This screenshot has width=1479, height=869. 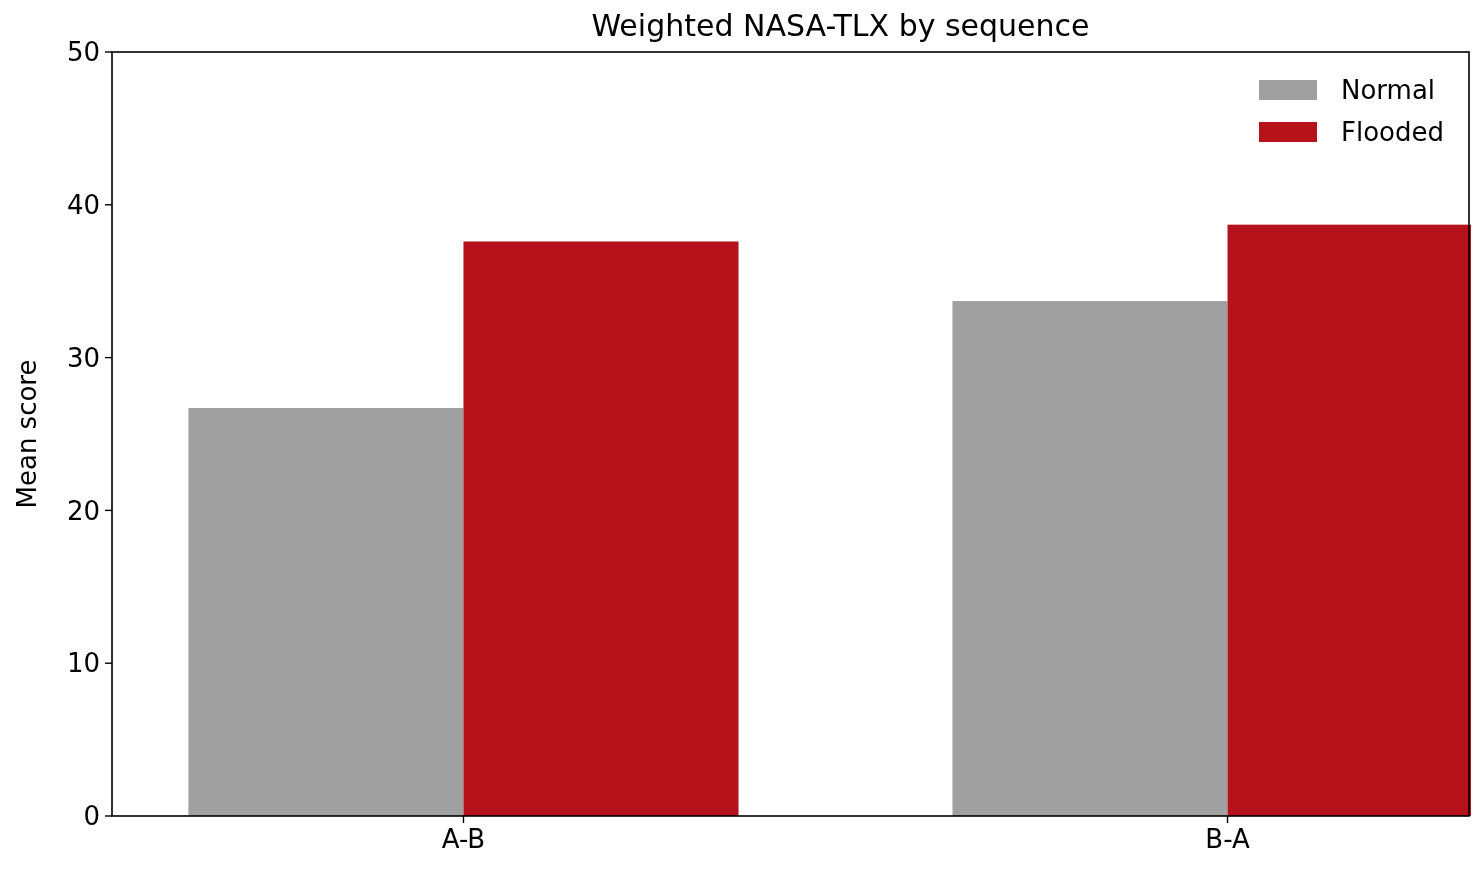 I want to click on y-tick-label: 40, so click(x=83, y=204).